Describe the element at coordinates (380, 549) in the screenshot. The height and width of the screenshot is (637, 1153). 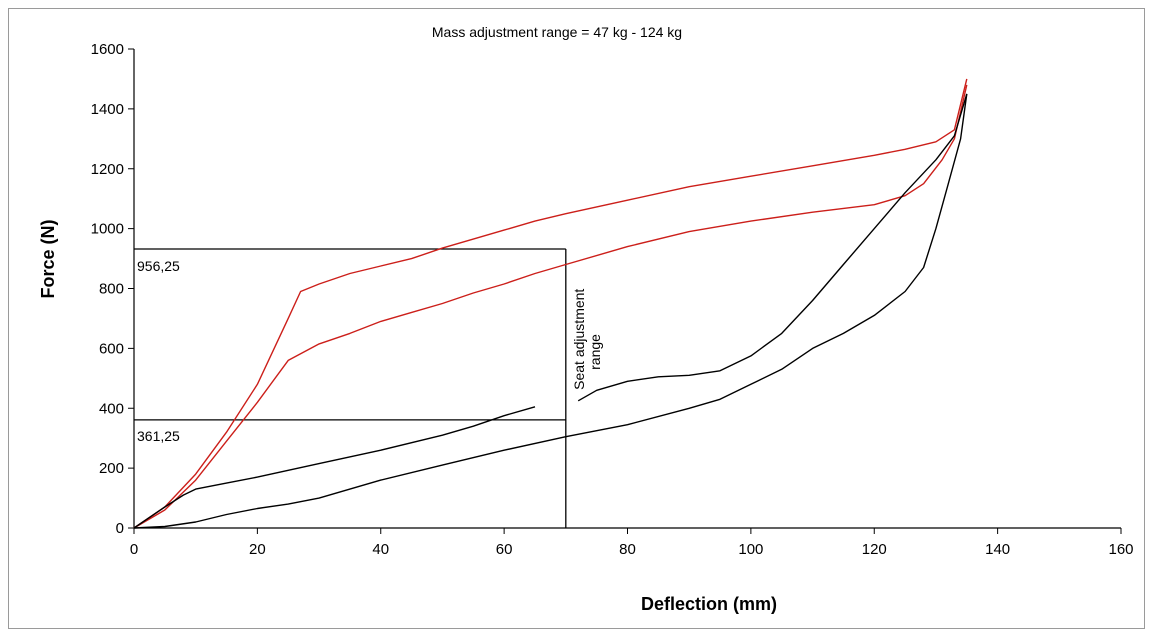
I see `x-tick-label: 40` at that location.